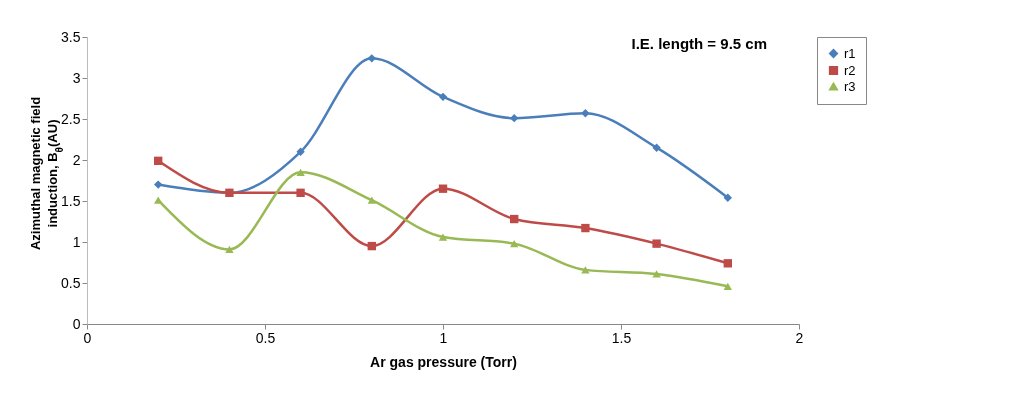  What do you see at coordinates (850, 70) in the screenshot?
I see `legend-label: r2` at bounding box center [850, 70].